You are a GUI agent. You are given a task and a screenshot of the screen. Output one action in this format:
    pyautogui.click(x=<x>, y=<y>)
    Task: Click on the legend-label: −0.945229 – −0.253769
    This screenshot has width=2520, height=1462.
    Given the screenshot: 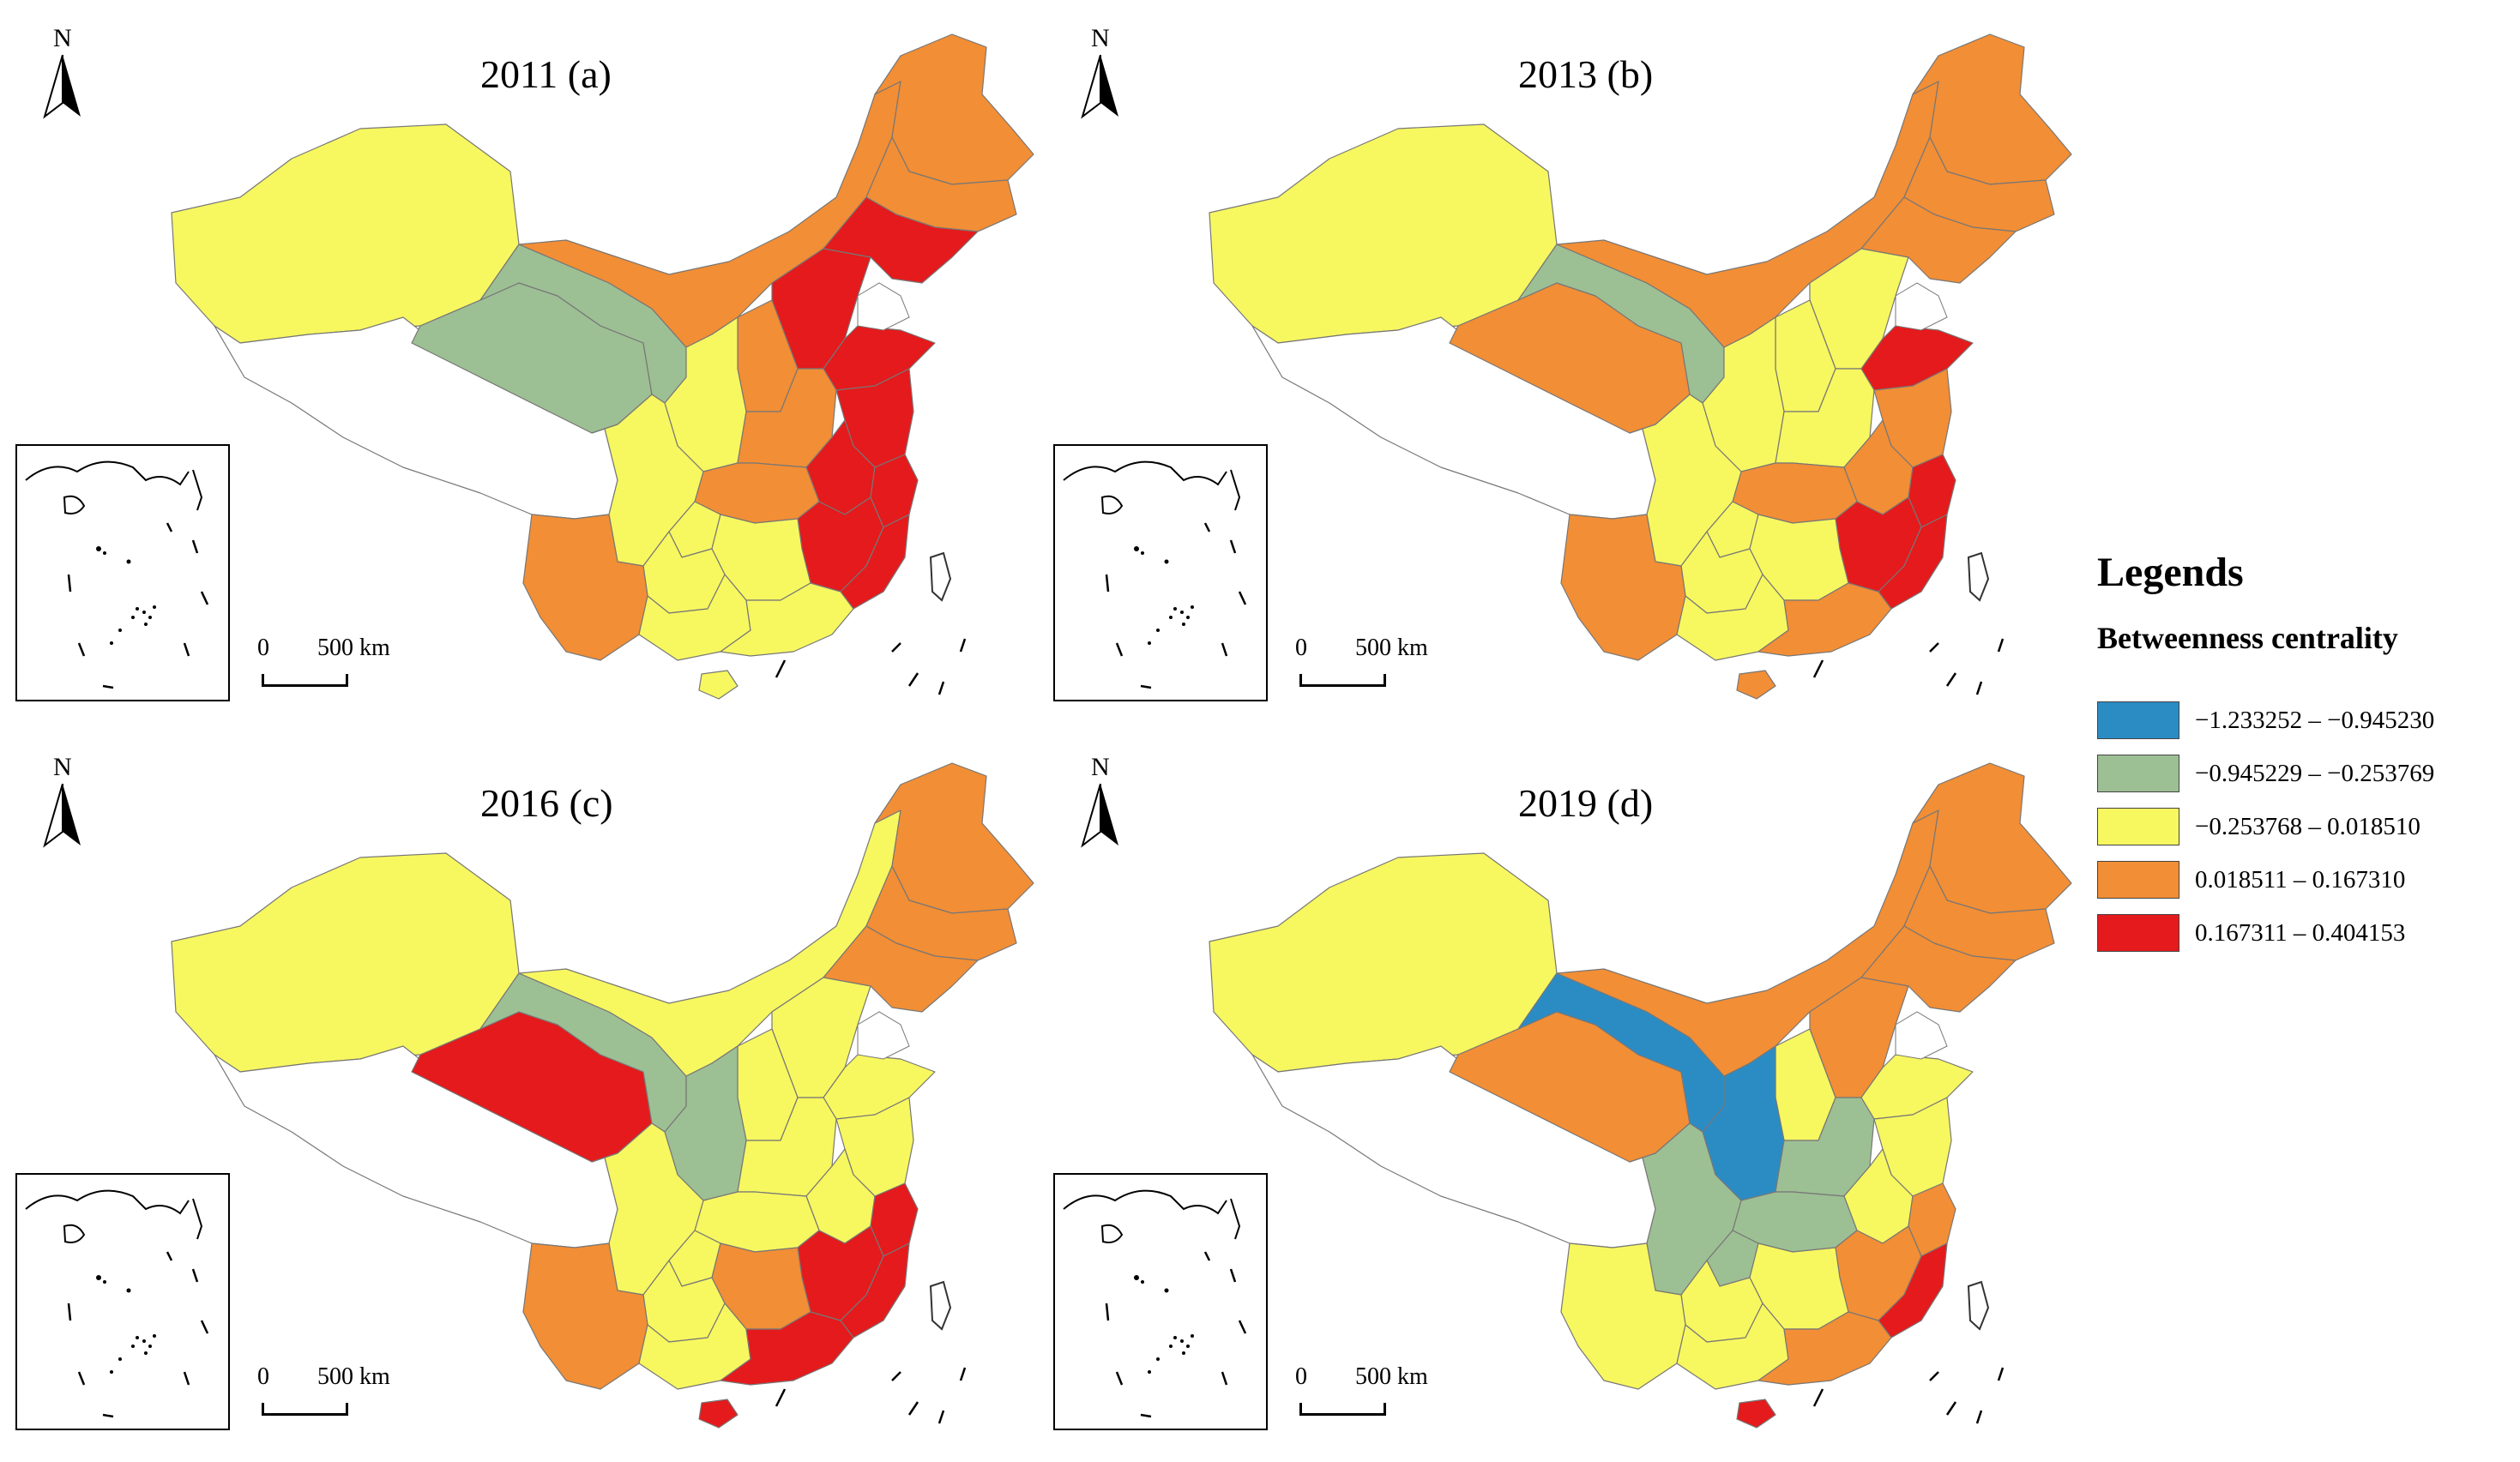 What is the action you would take?
    pyautogui.click(x=2315, y=773)
    